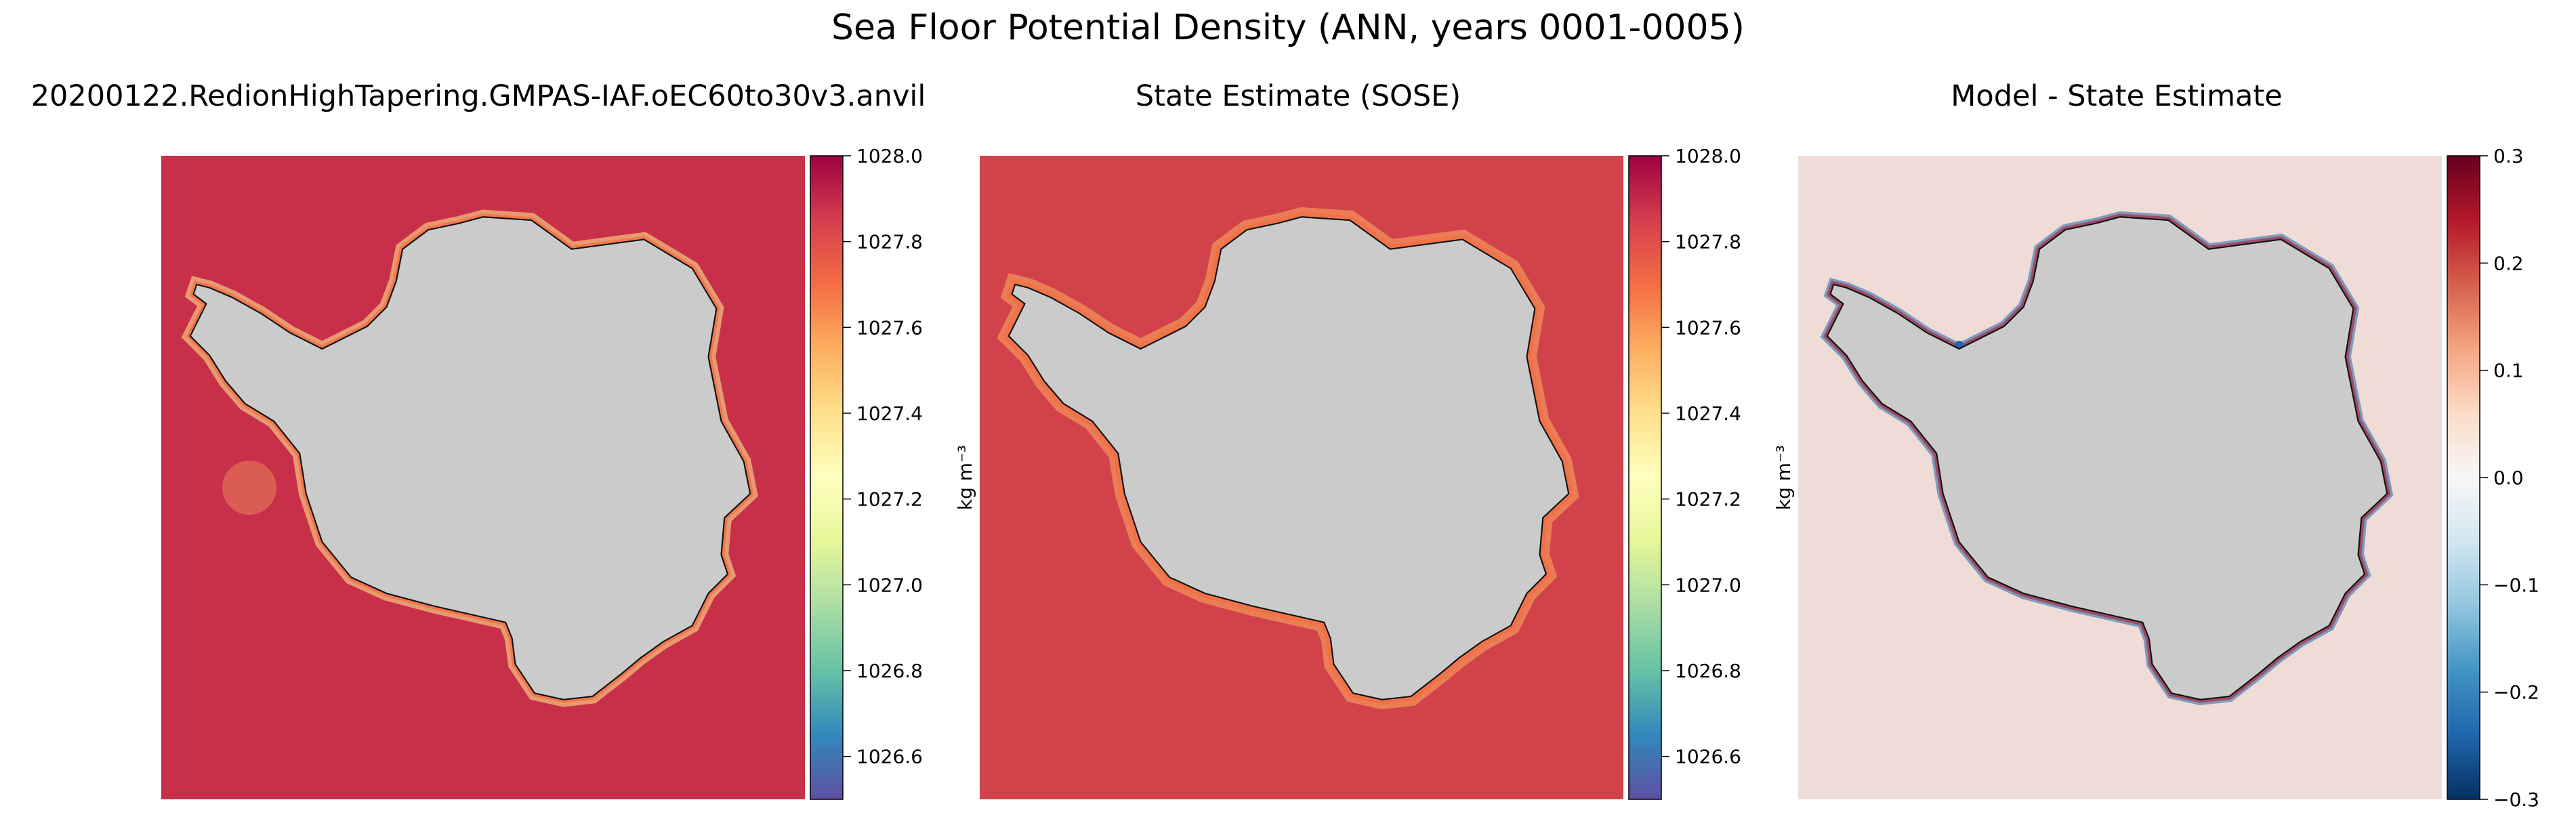 The width and height of the screenshot is (2576, 821). Describe the element at coordinates (2508, 263) in the screenshot. I see `colorbar-tick-label: 0.2` at that location.